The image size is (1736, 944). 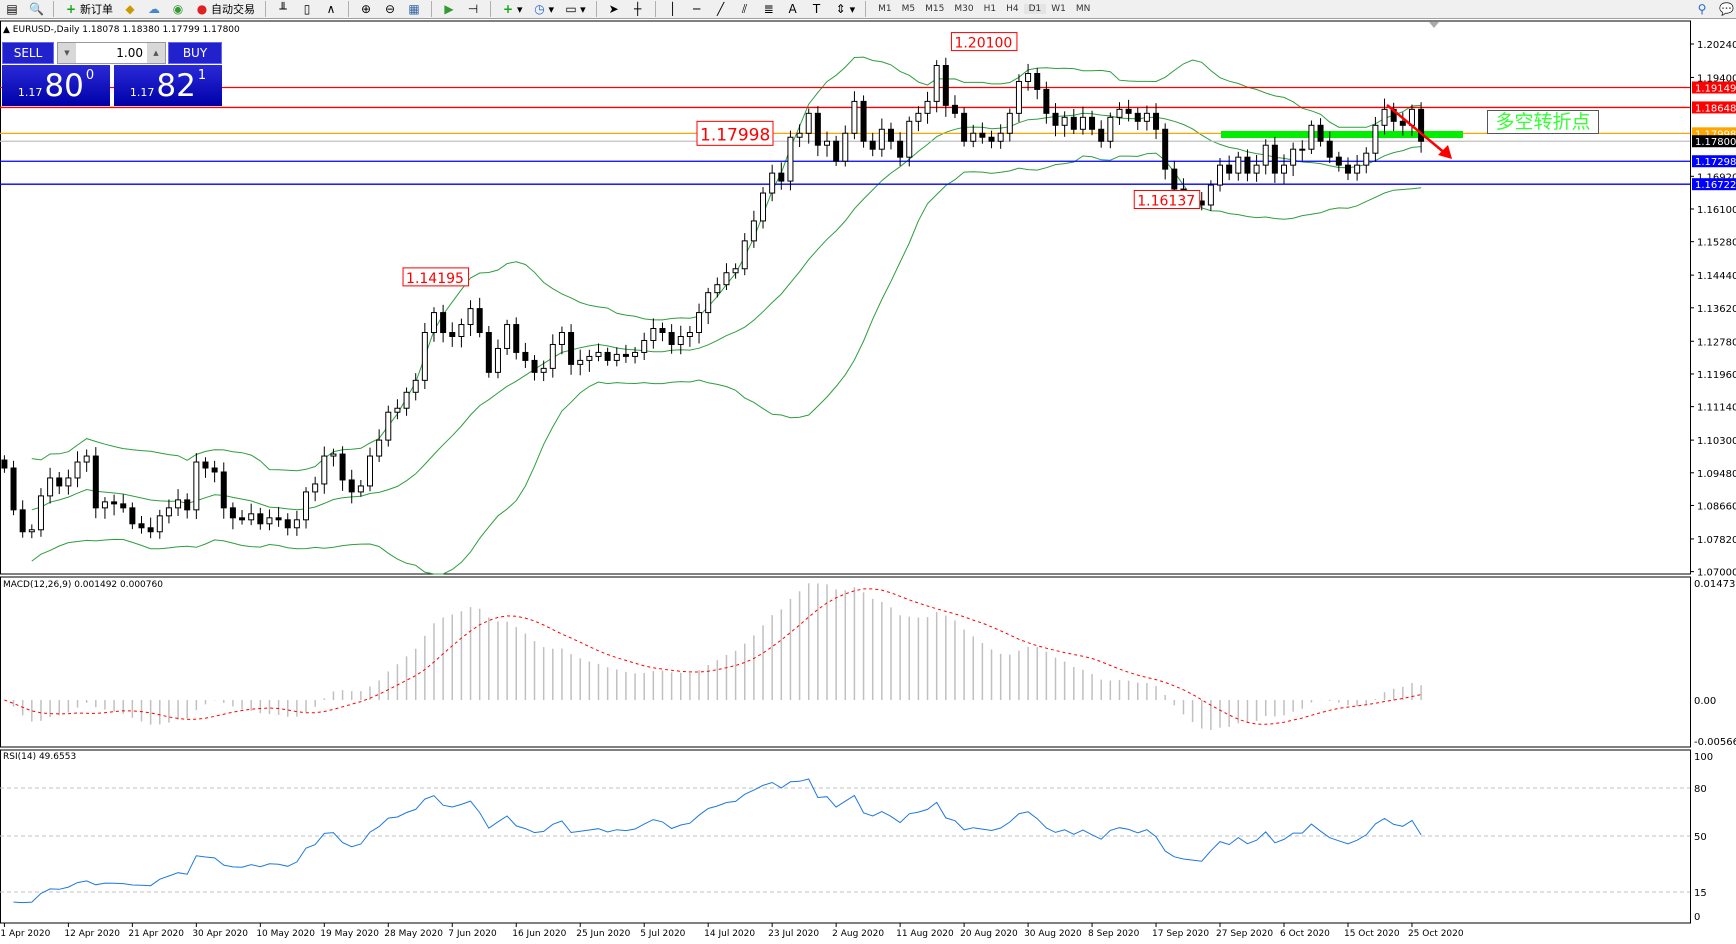 I want to click on zoom-out-button: ⊖, so click(x=390, y=9).